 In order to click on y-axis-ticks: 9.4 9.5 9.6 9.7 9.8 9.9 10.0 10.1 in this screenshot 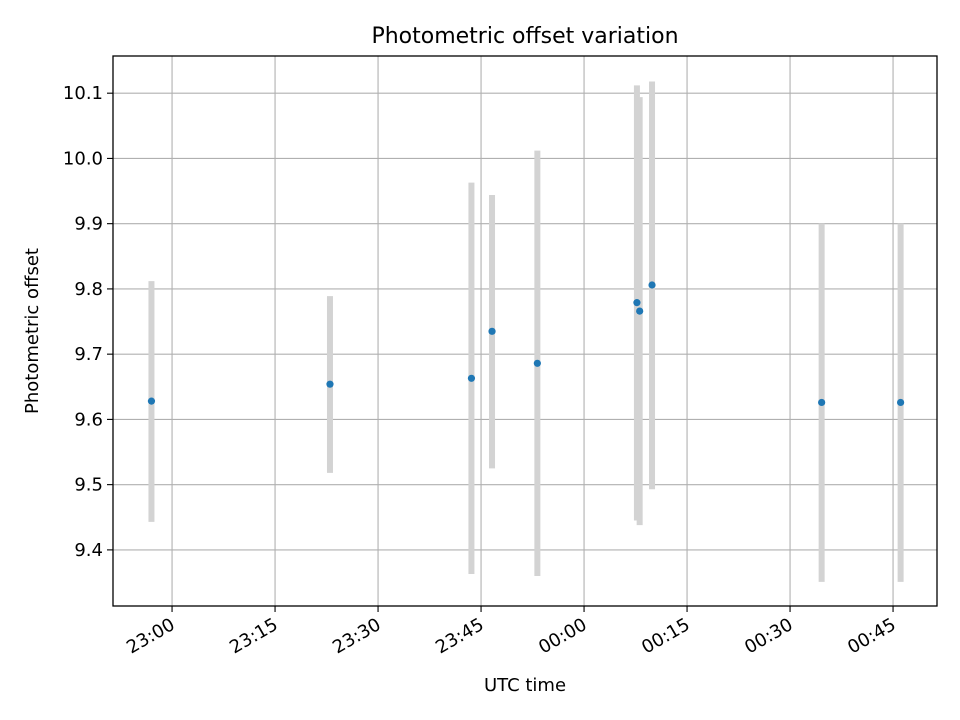, I will do `click(88, 322)`.